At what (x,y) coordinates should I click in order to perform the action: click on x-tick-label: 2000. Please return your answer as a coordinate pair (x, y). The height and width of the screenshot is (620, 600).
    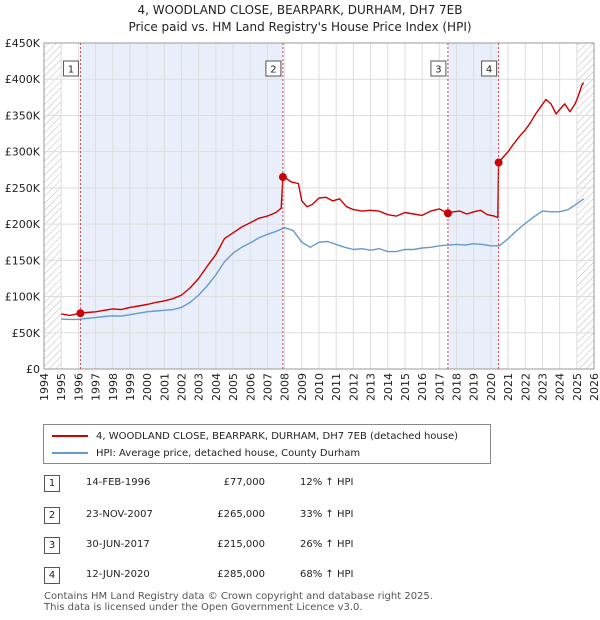
    Looking at the image, I should click on (147, 387).